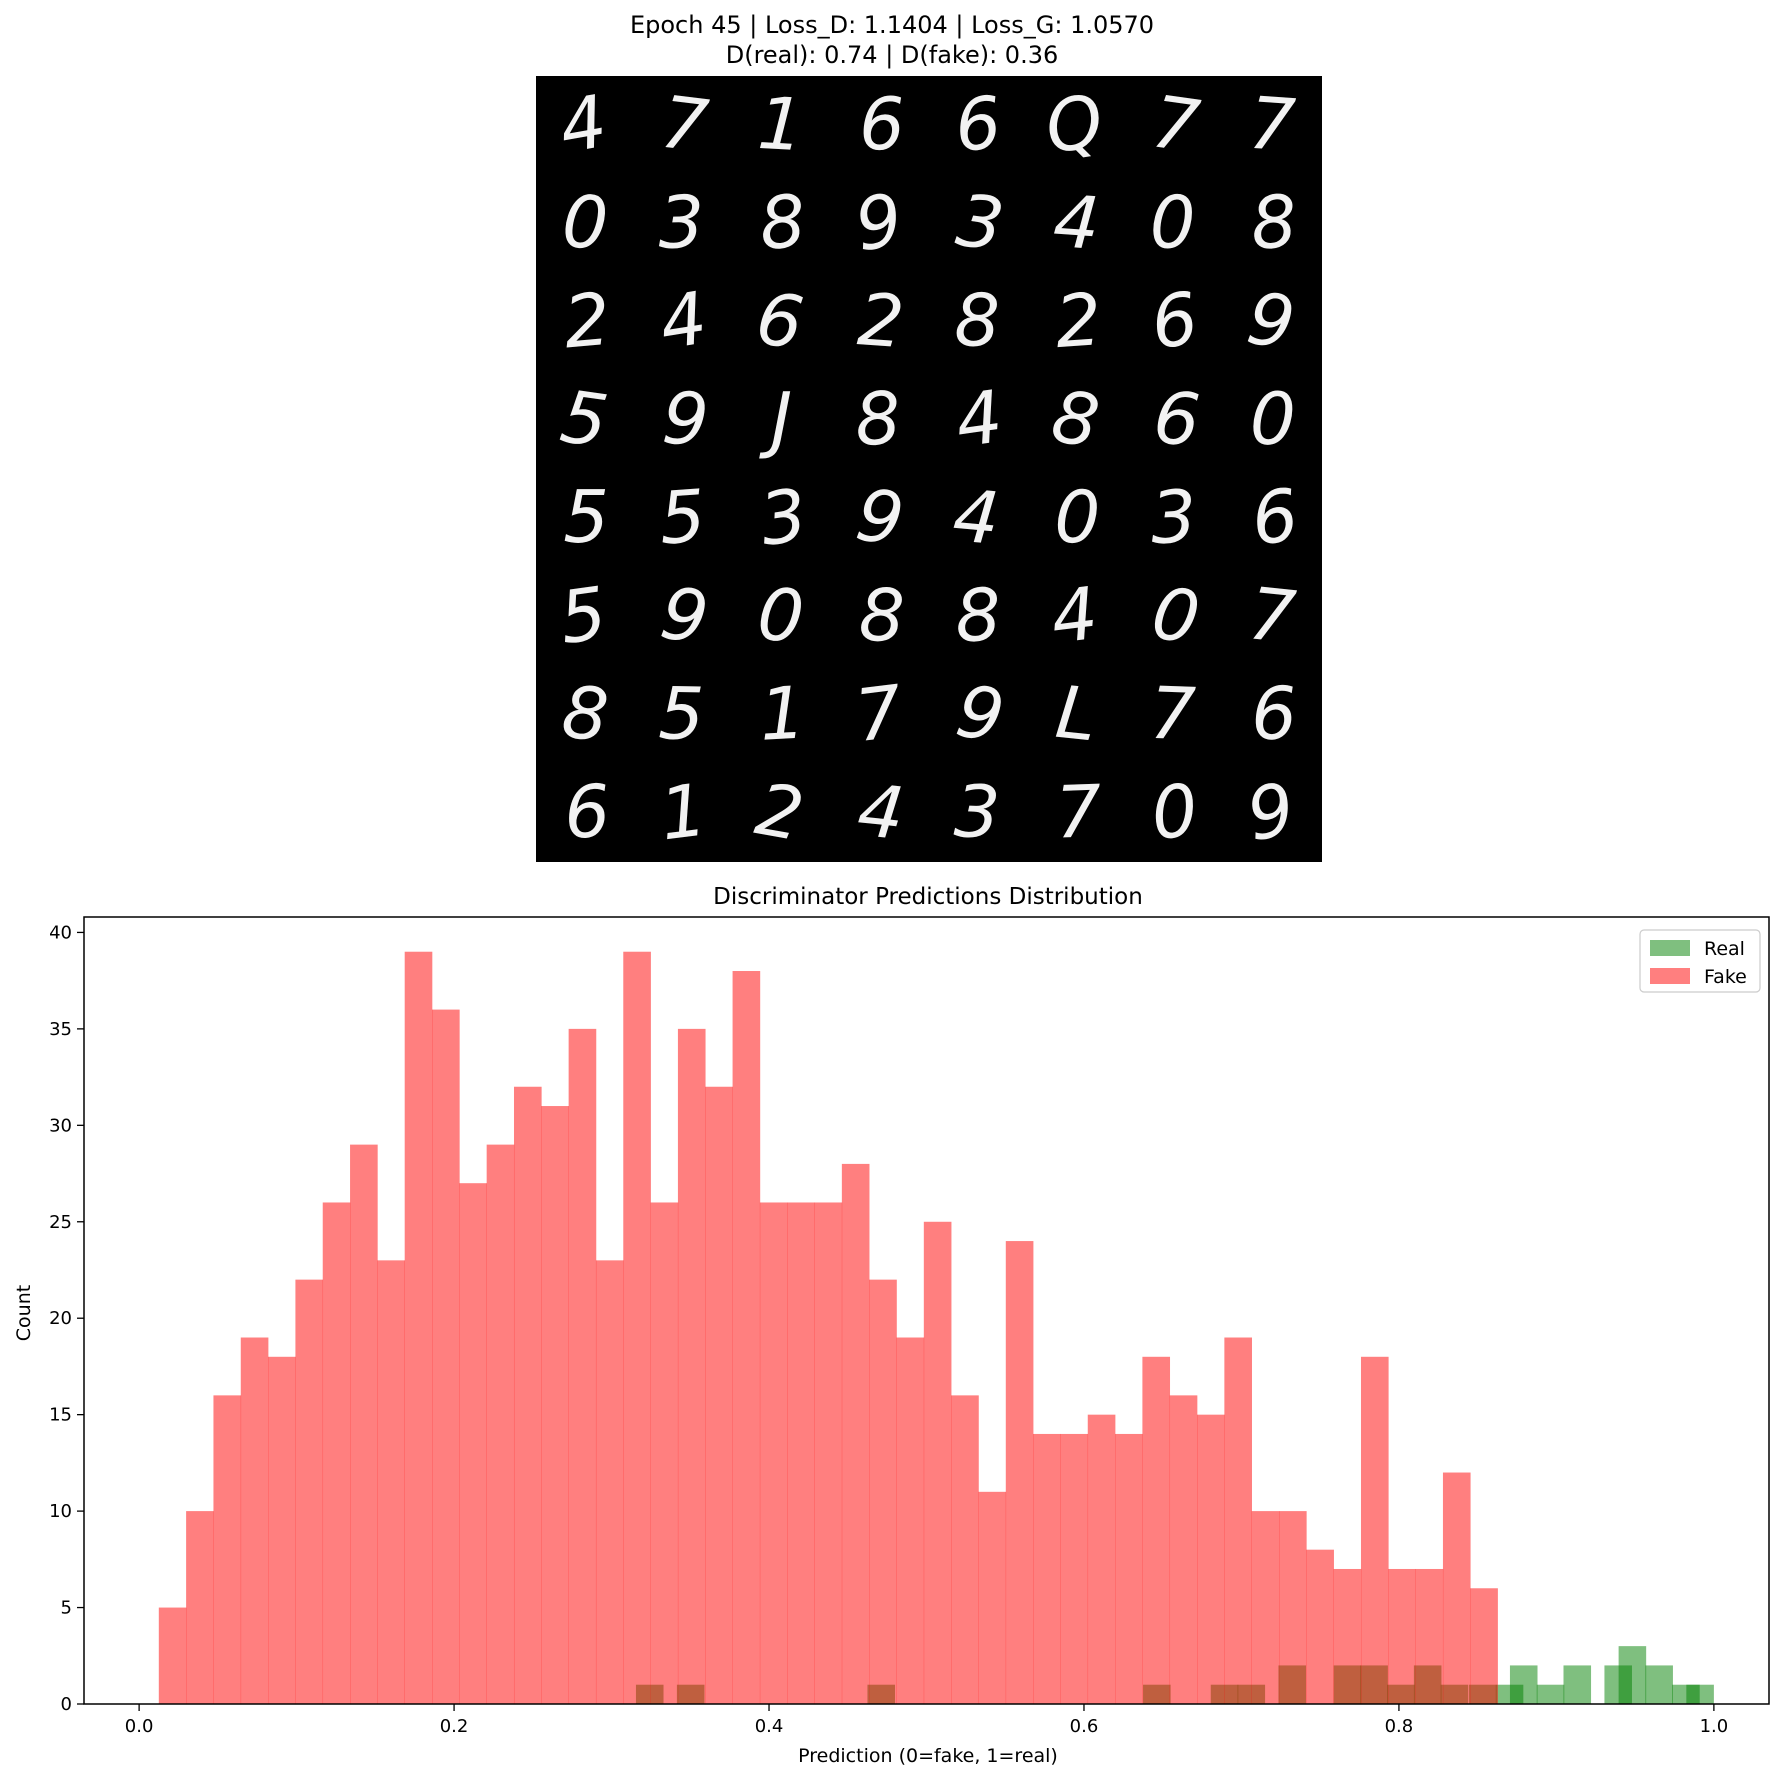  Describe the element at coordinates (24, 1313) in the screenshot. I see `y-axis-label: Count` at that location.